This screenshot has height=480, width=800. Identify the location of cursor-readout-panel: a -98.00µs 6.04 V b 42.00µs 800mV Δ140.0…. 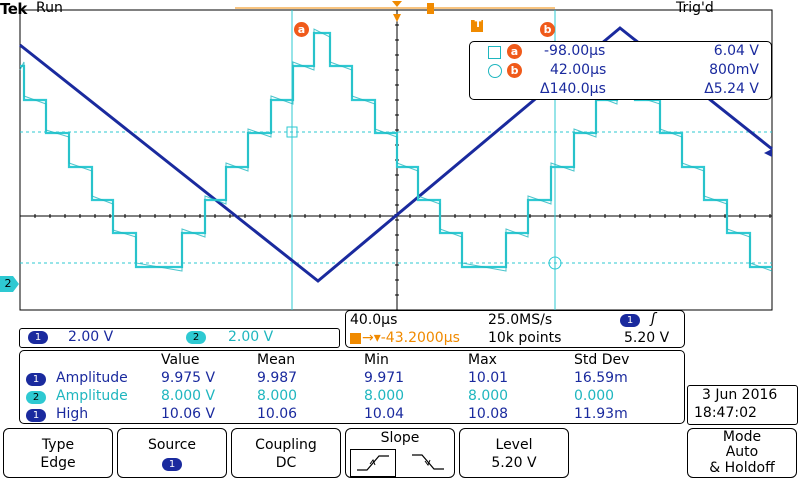
(620, 70).